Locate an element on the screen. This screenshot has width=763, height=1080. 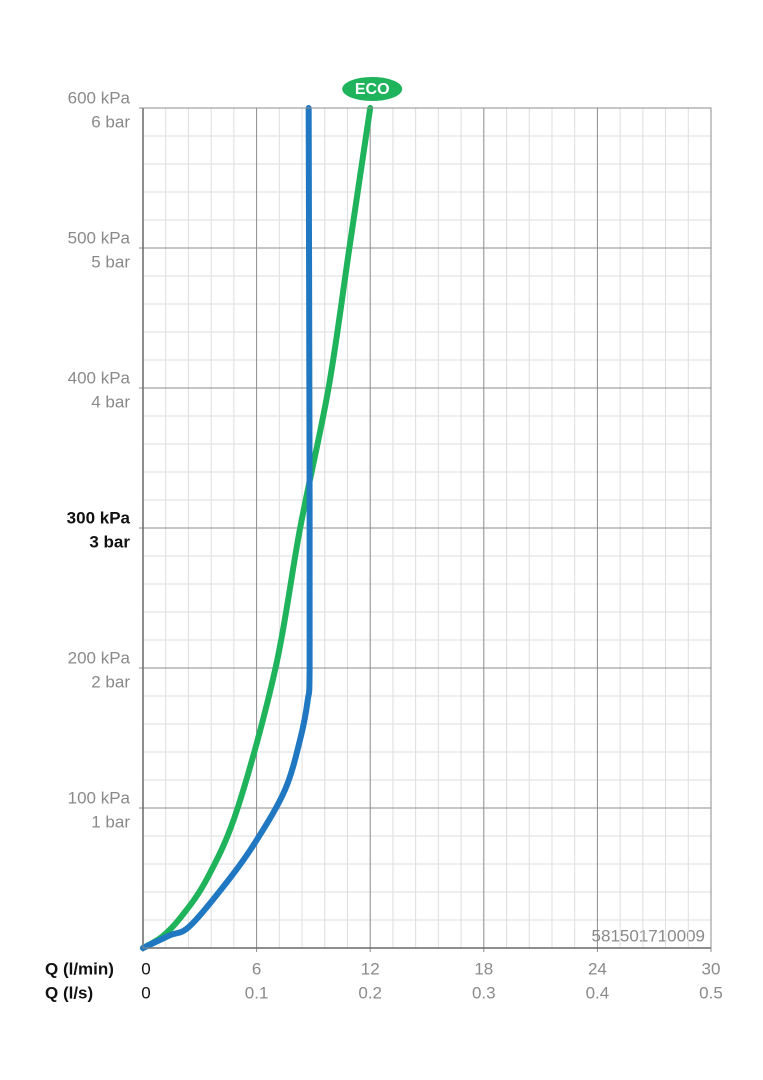
x2-tick-label: 0.2 is located at coordinates (370, 992).